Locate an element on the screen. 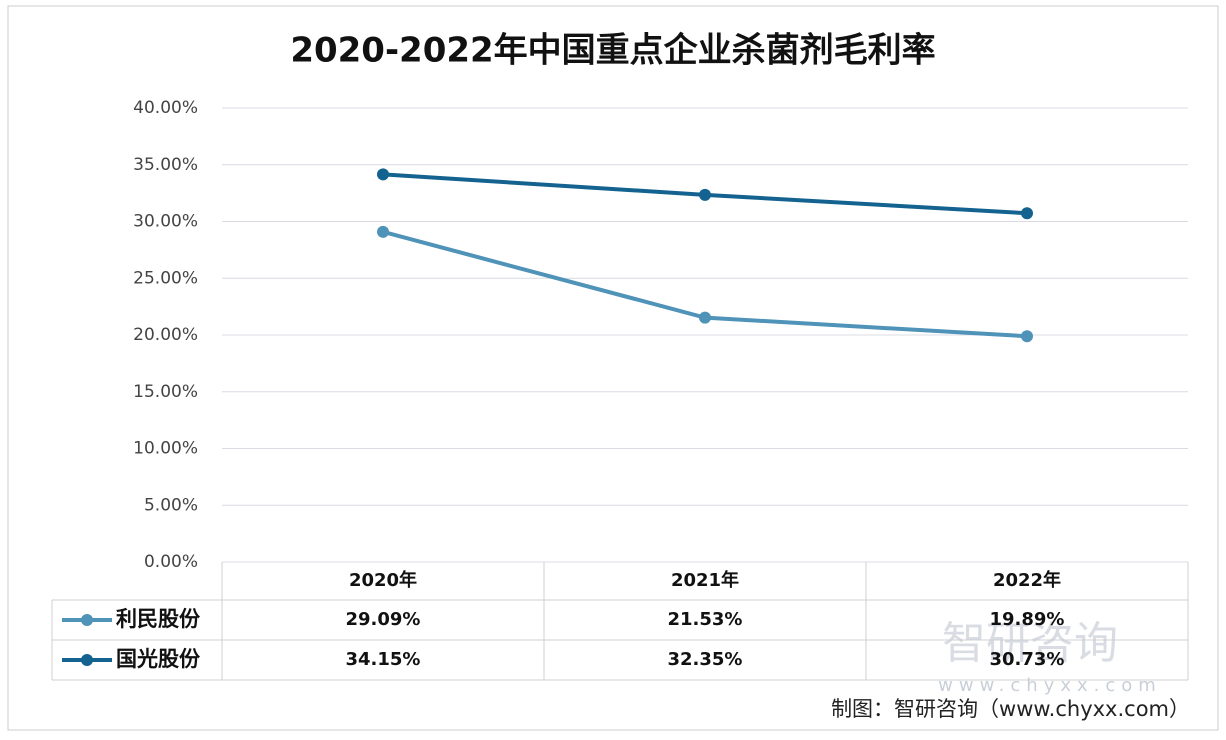 The height and width of the screenshot is (740, 1226). y-tick-label: 5.00% is located at coordinates (171, 505).